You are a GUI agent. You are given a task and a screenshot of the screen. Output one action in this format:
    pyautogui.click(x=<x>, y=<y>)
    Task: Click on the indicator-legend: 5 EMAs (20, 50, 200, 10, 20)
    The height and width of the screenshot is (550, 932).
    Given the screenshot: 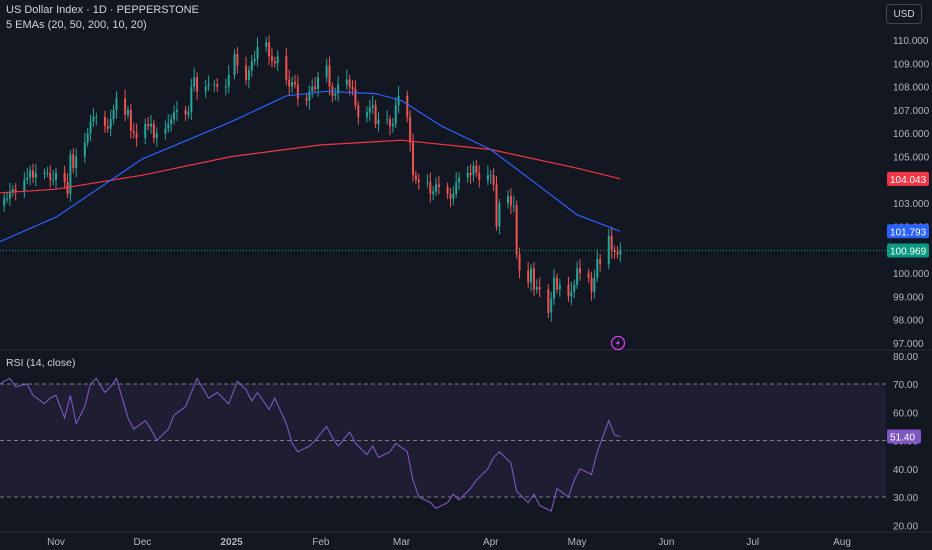 What is the action you would take?
    pyautogui.click(x=76, y=25)
    